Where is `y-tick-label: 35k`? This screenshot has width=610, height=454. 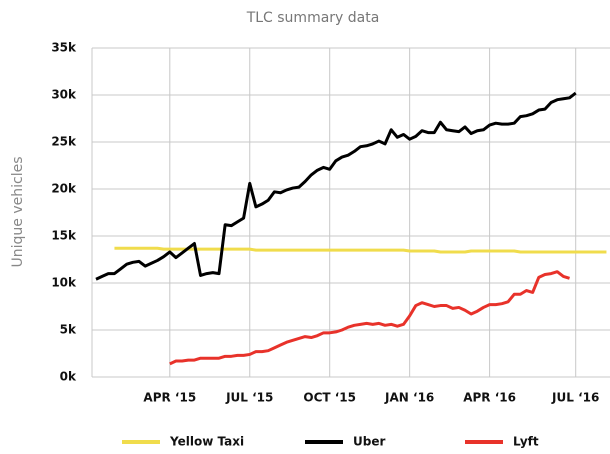
y-tick-label: 35k is located at coordinates (64, 48).